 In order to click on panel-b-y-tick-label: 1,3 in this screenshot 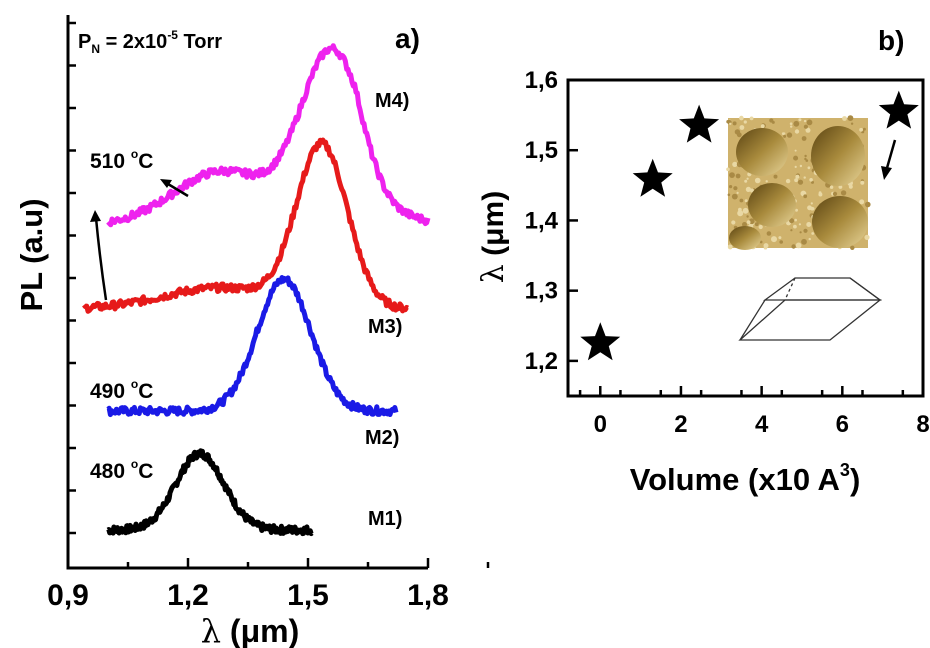, I will do `click(541, 291)`.